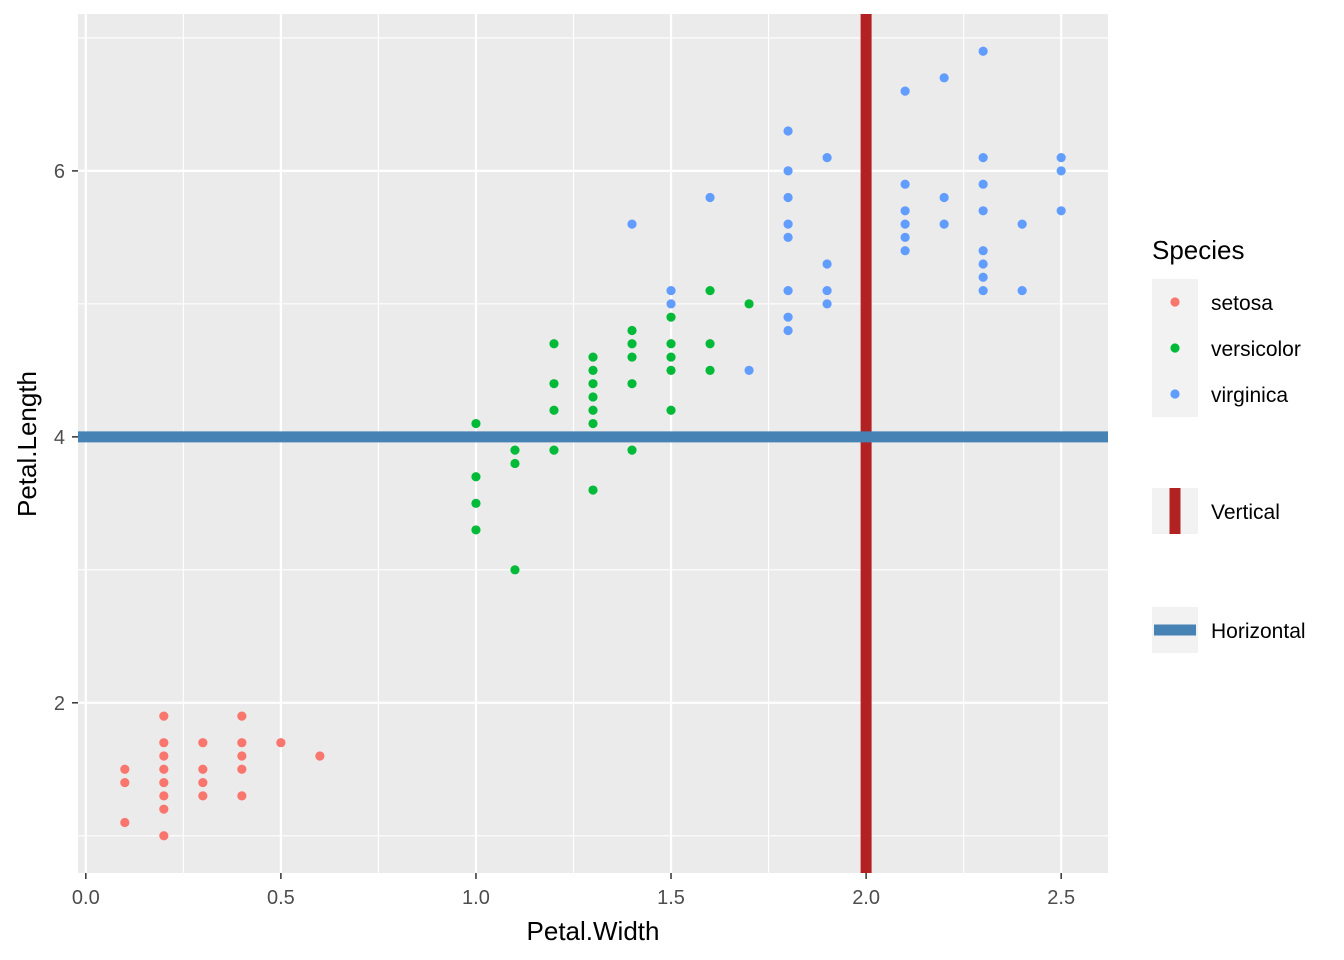  Describe the element at coordinates (476, 898) in the screenshot. I see `x-tick-label: 1.0` at that location.